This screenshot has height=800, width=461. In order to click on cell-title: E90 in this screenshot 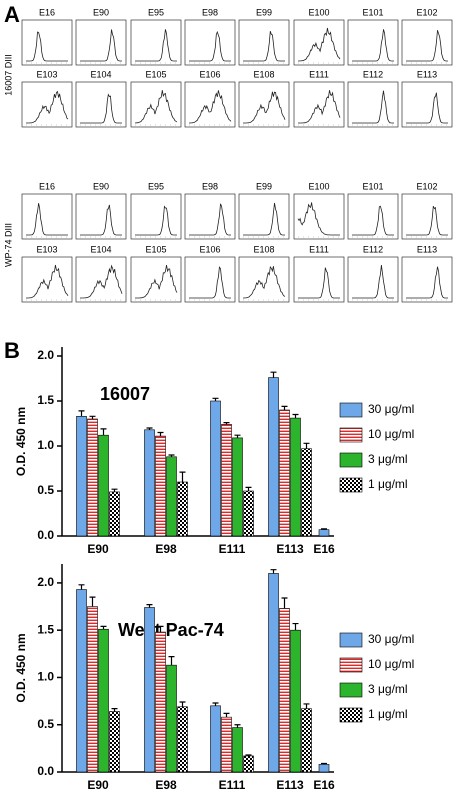, I will do `click(101, 186)`.